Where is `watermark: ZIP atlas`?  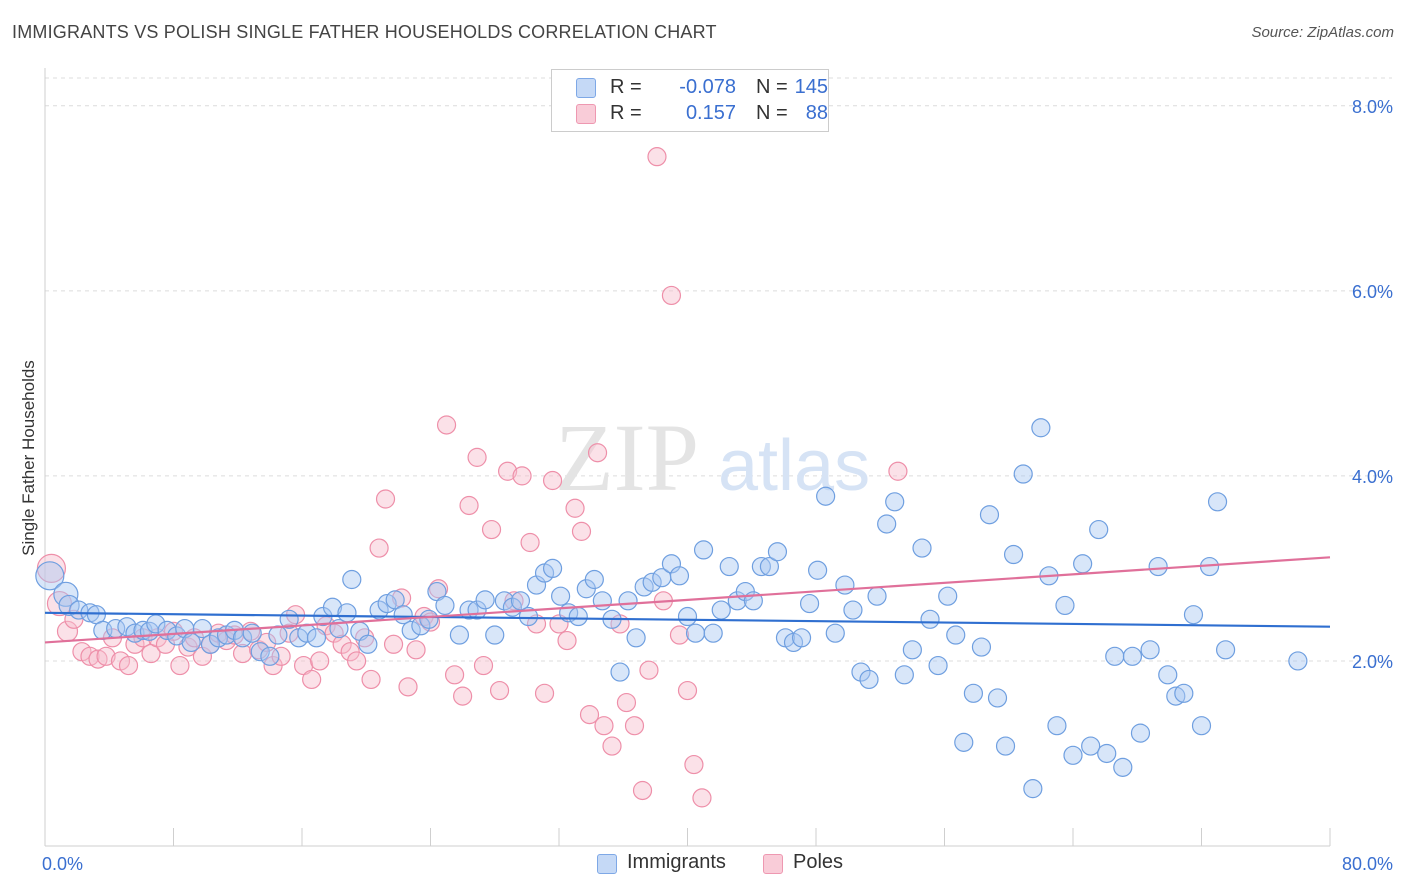 watermark: ZIP atlas is located at coordinates (712, 457).